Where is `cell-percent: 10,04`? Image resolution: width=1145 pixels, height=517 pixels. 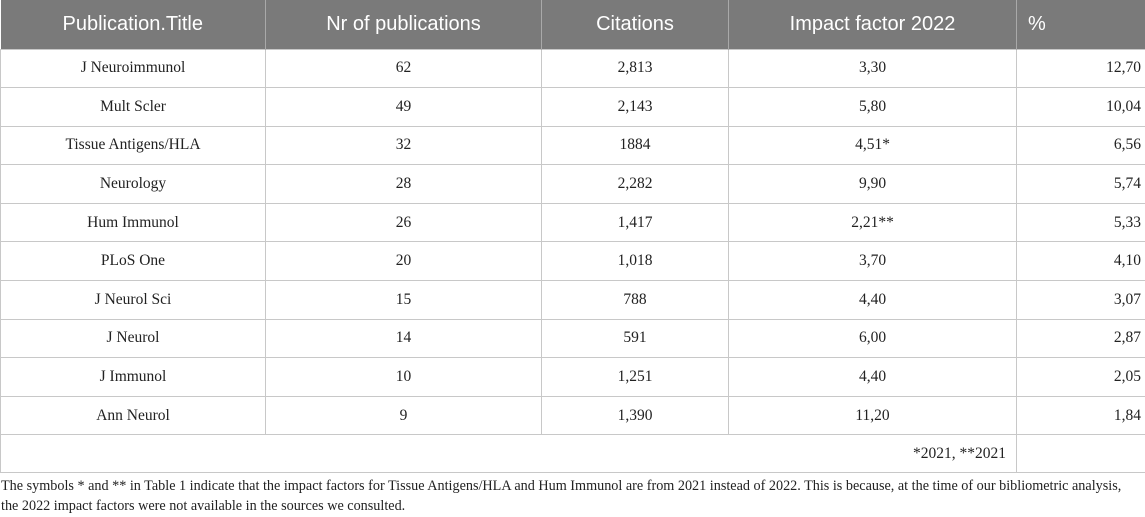 cell-percent: 10,04 is located at coordinates (1080, 107).